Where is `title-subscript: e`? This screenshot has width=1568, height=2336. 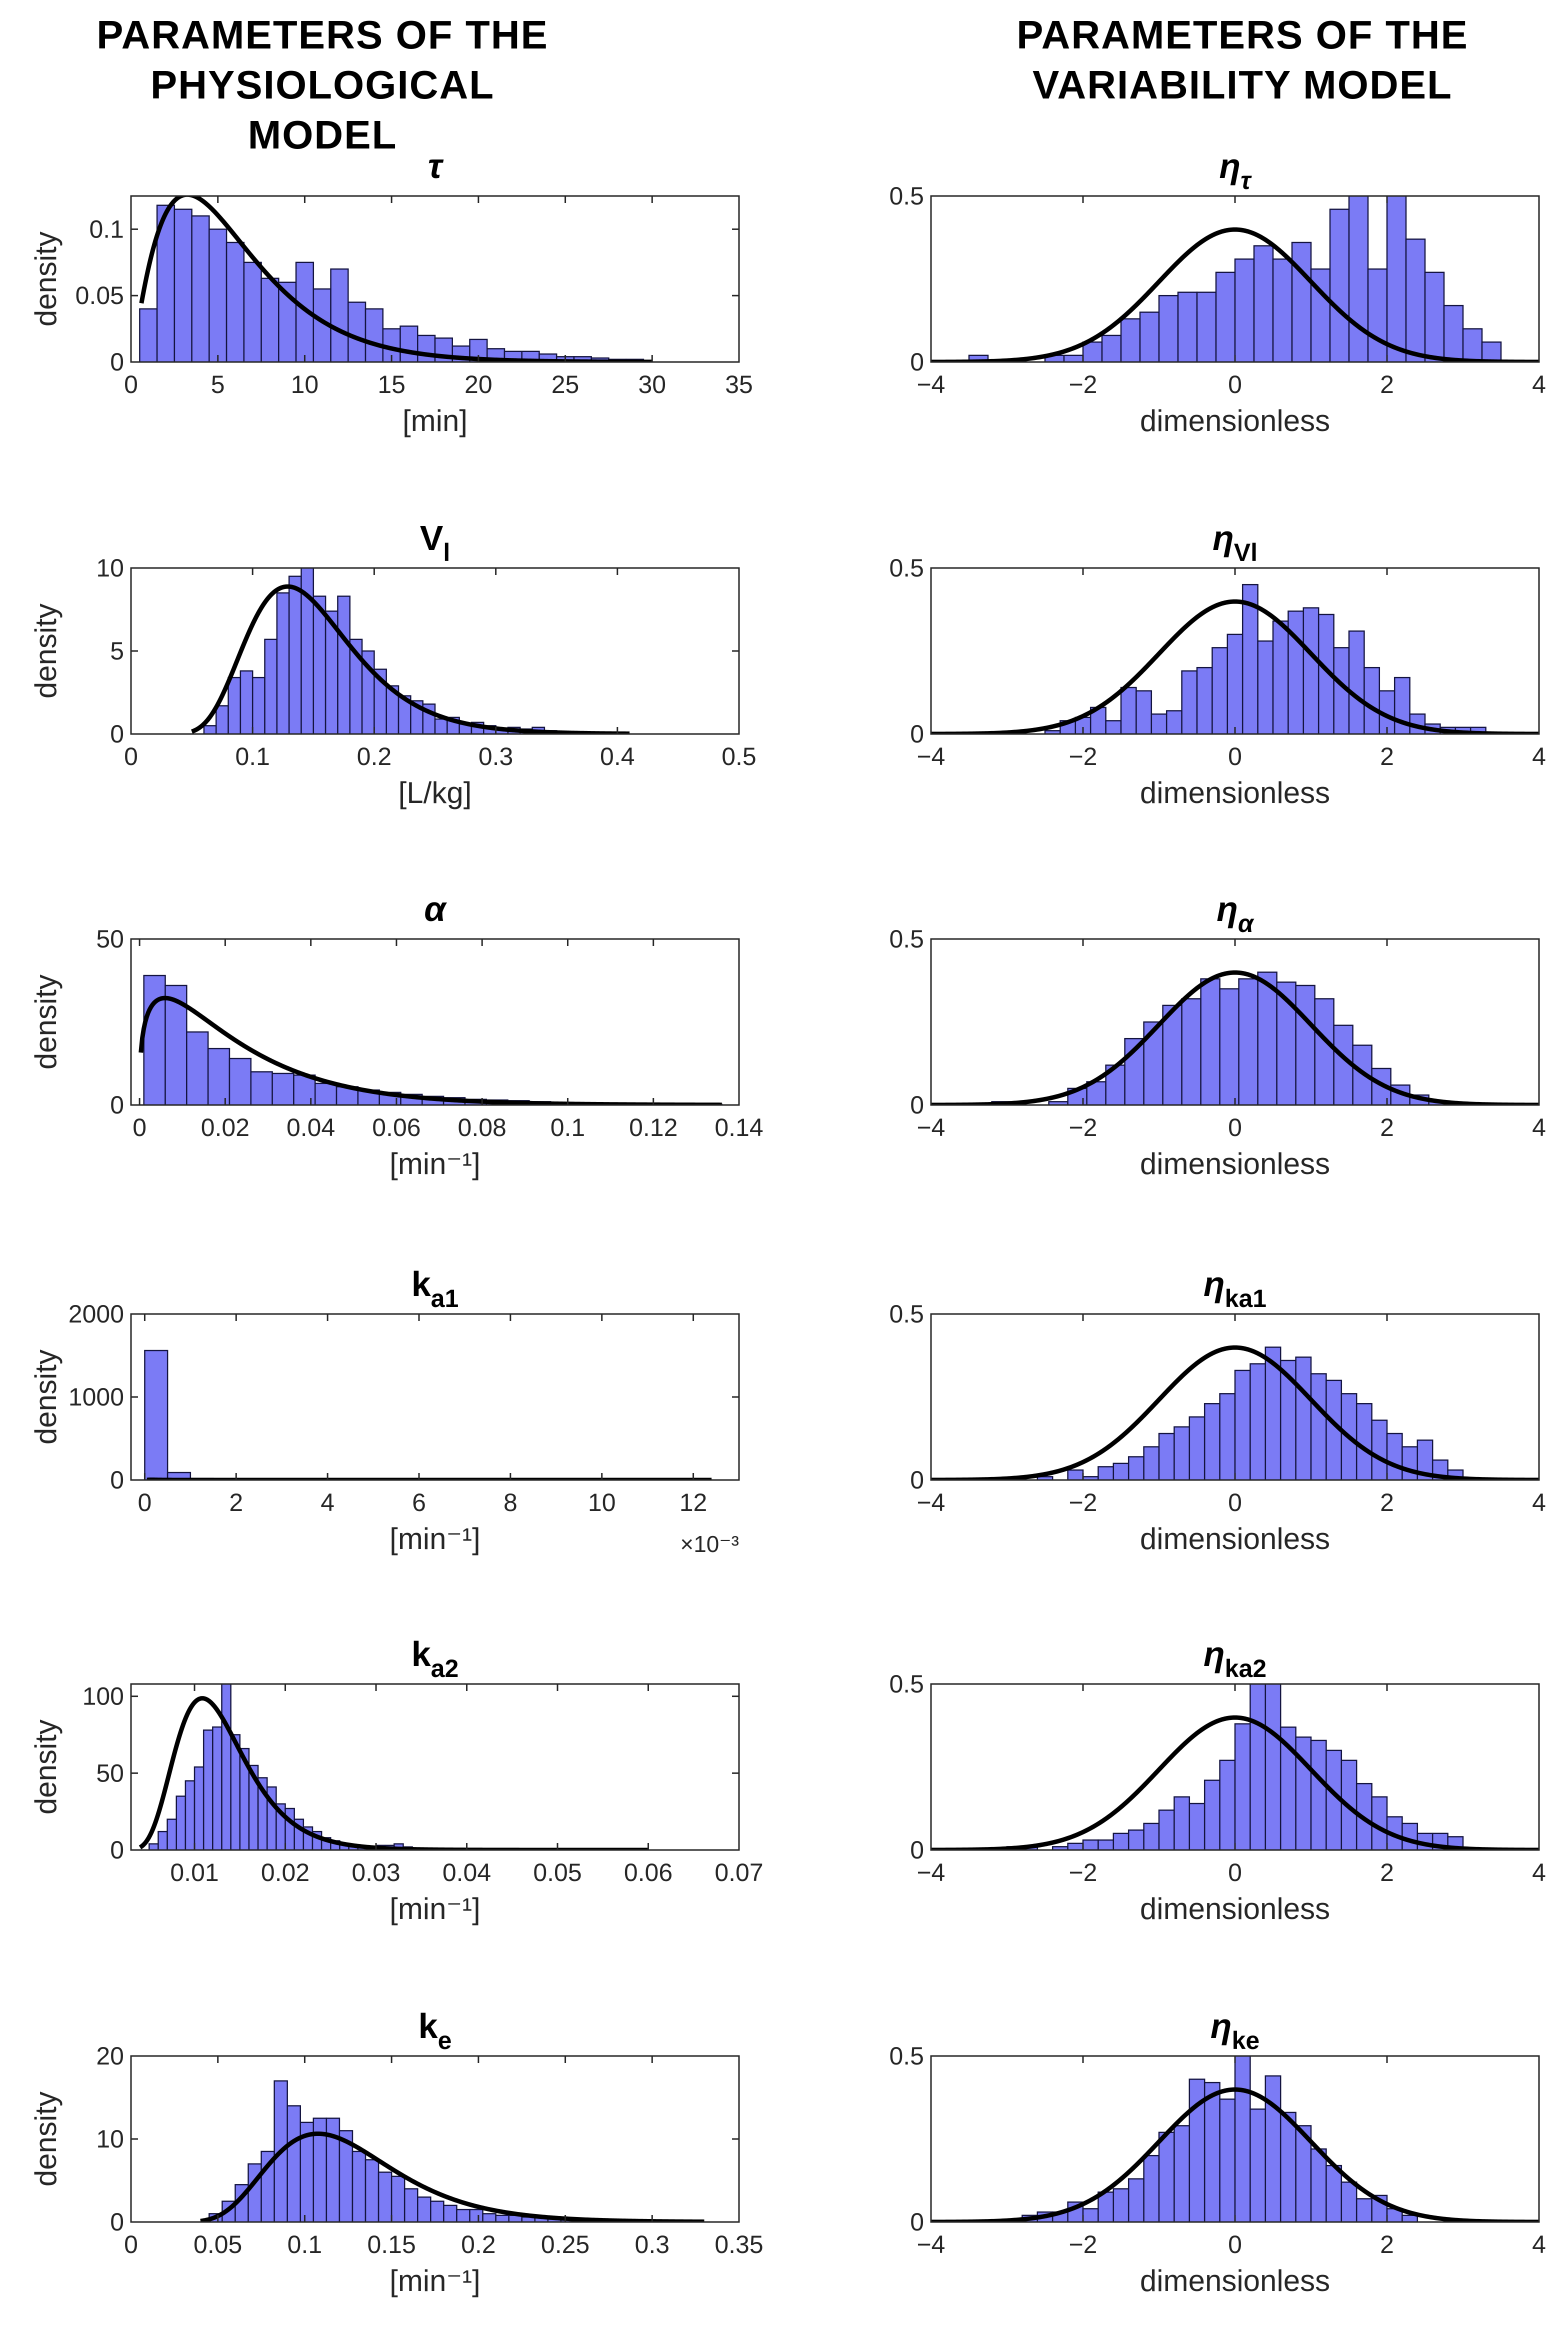
title-subscript: e is located at coordinates (445, 2040).